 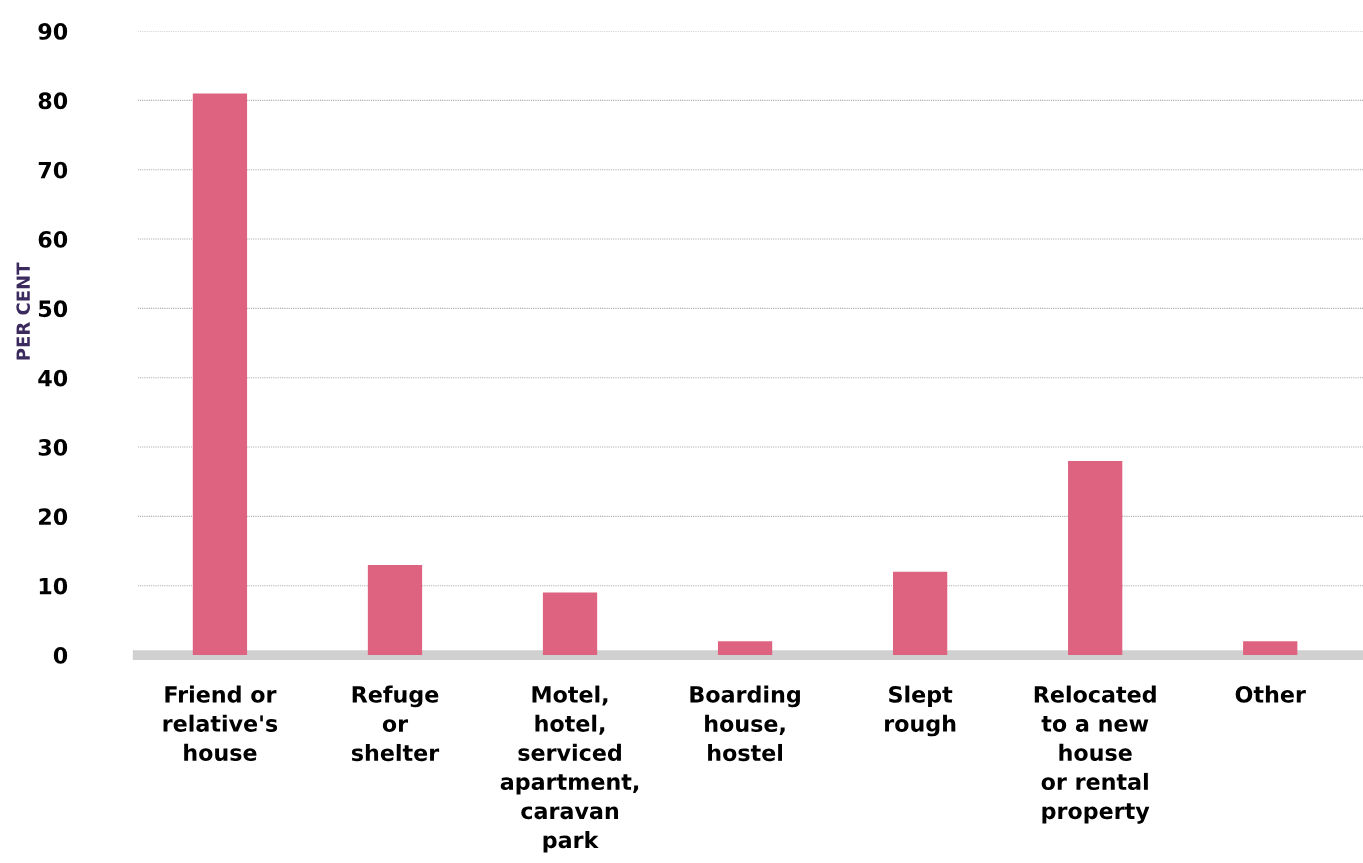 What do you see at coordinates (53, 586) in the screenshot?
I see `y-tick-label: 10` at bounding box center [53, 586].